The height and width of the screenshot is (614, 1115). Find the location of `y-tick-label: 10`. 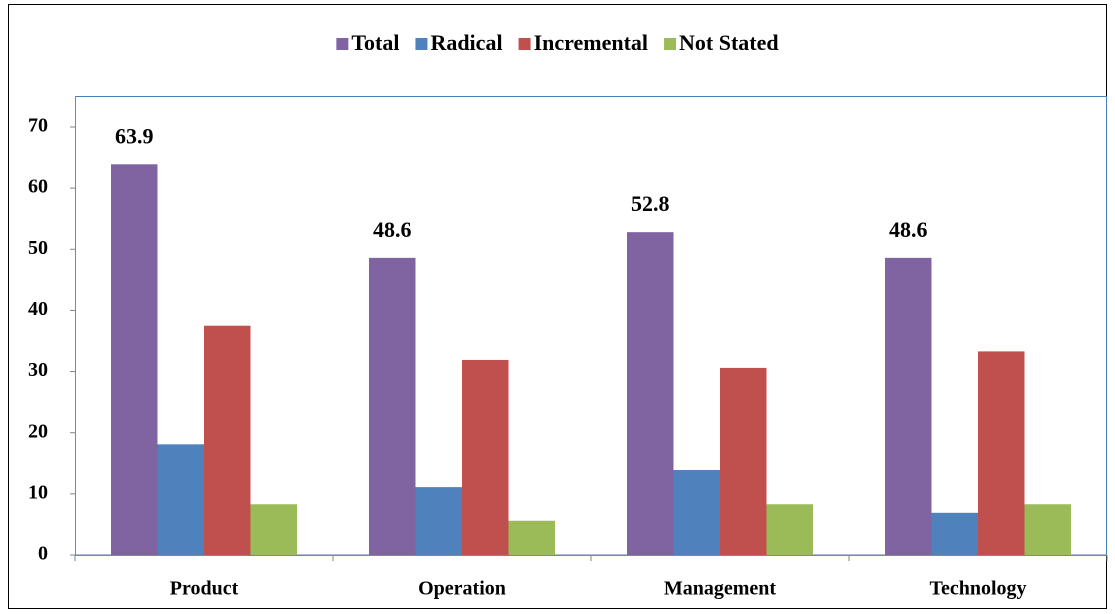

y-tick-label: 10 is located at coordinates (38, 492).